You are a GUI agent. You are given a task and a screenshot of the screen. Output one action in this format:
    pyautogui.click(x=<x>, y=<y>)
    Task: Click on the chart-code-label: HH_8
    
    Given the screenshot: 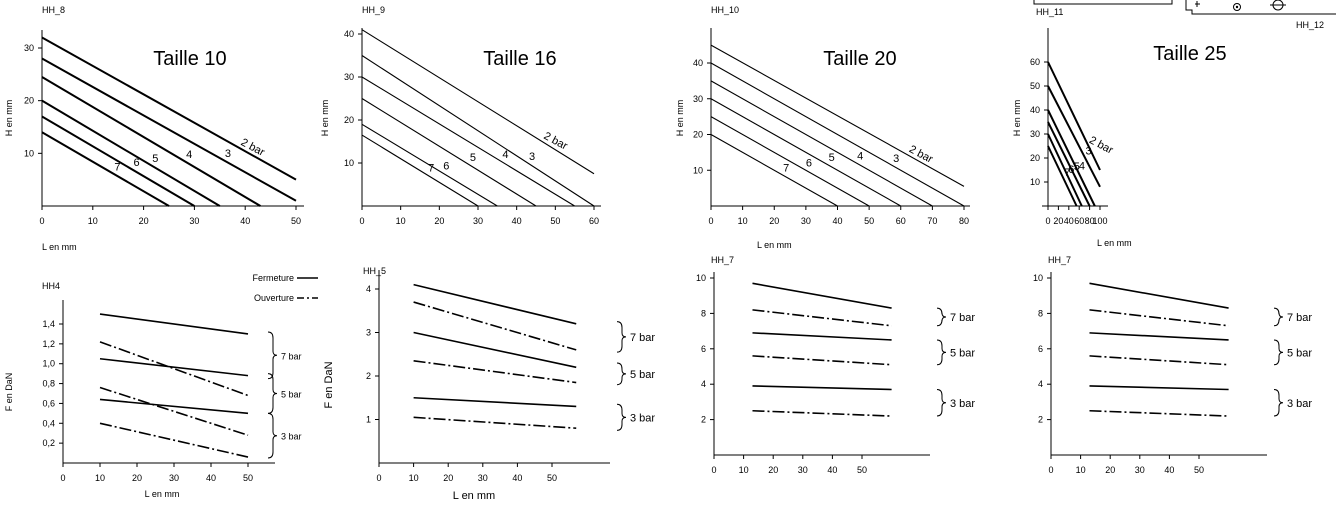 What is the action you would take?
    pyautogui.click(x=53, y=10)
    